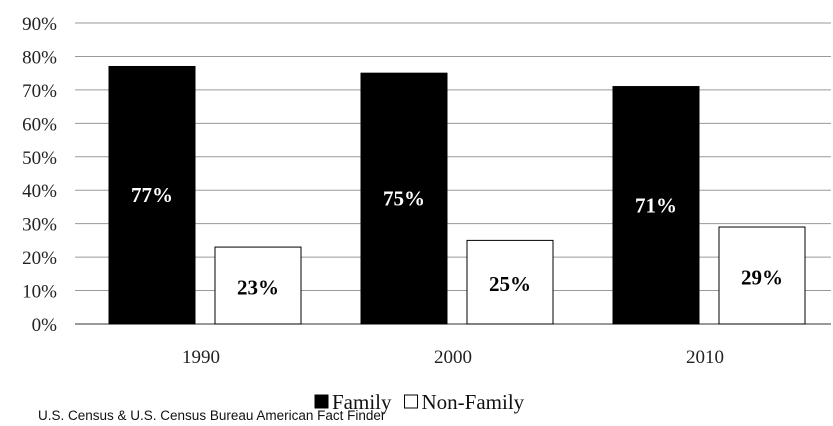  What do you see at coordinates (473, 402) in the screenshot?
I see `legend-label-non-family: Non-Family` at bounding box center [473, 402].